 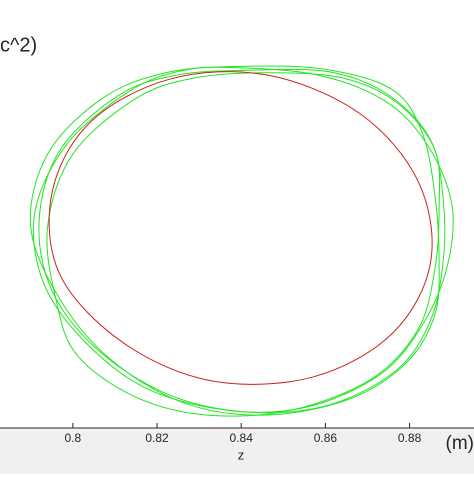 I want to click on x-axis-unit: (m), so click(x=460, y=443).